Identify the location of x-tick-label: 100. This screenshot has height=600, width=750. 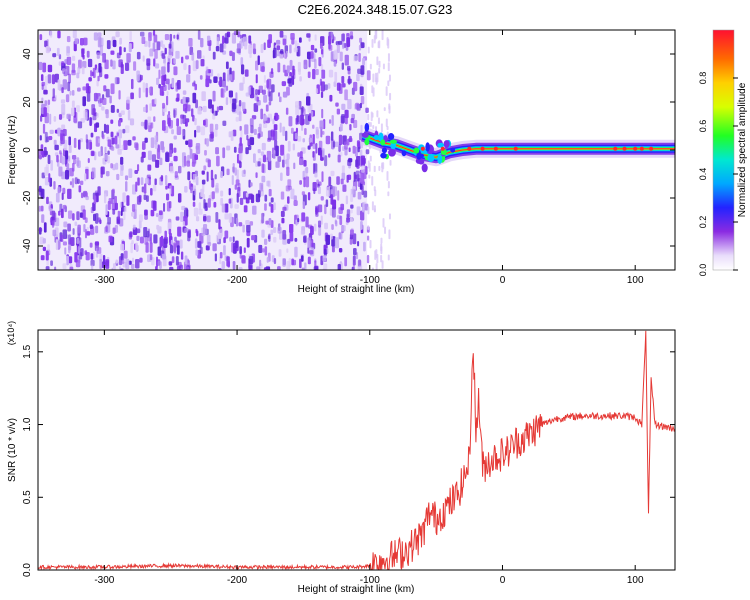
(635, 580).